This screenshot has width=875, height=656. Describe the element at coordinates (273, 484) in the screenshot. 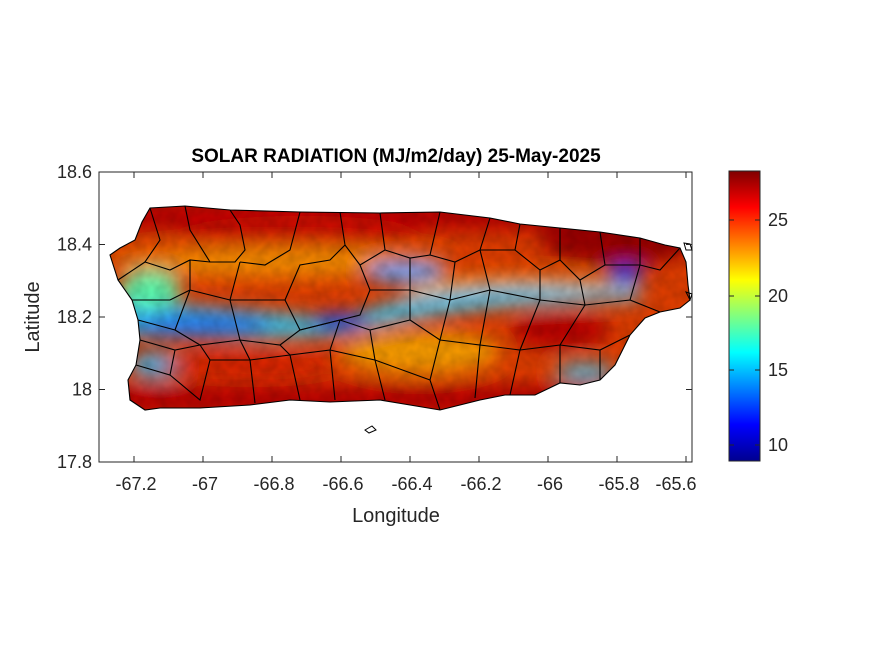

I see `x-tick-label: -66.8` at that location.